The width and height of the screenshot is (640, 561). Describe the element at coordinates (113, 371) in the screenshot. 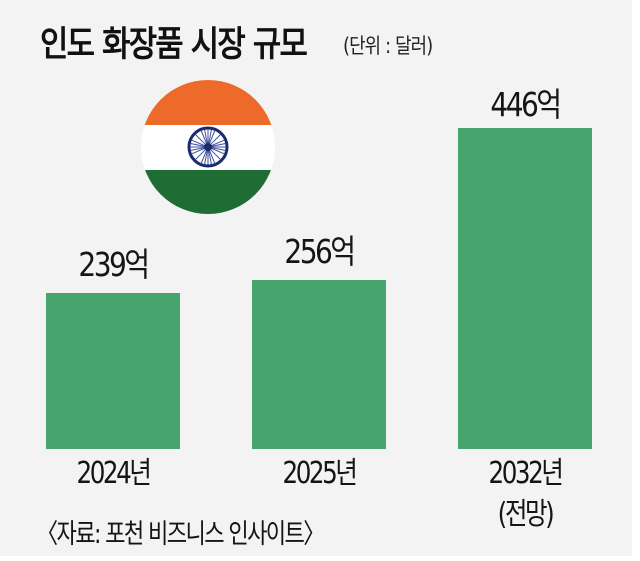

I see `bar-2024` at that location.